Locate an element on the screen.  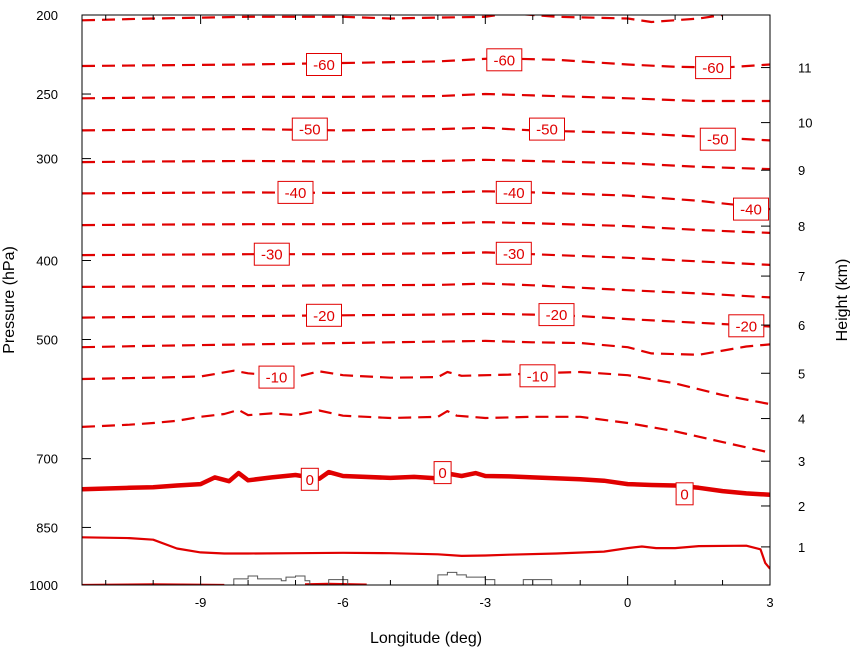
x-axis-title: Longitude (deg) is located at coordinates (426, 638).